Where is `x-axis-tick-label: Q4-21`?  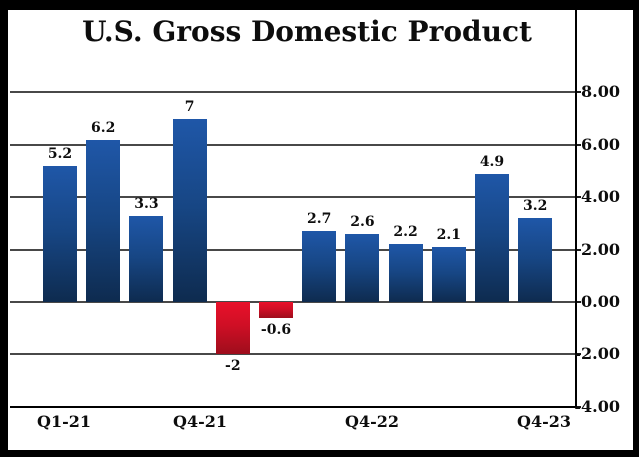 x-axis-tick-label: Q4-21 is located at coordinates (200, 421).